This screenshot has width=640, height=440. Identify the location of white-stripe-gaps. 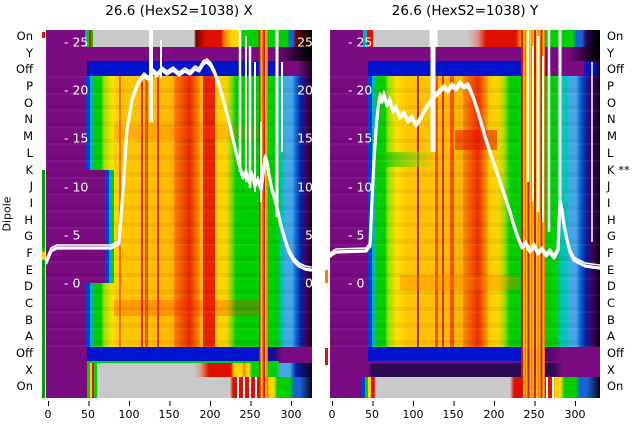
(249, 387).